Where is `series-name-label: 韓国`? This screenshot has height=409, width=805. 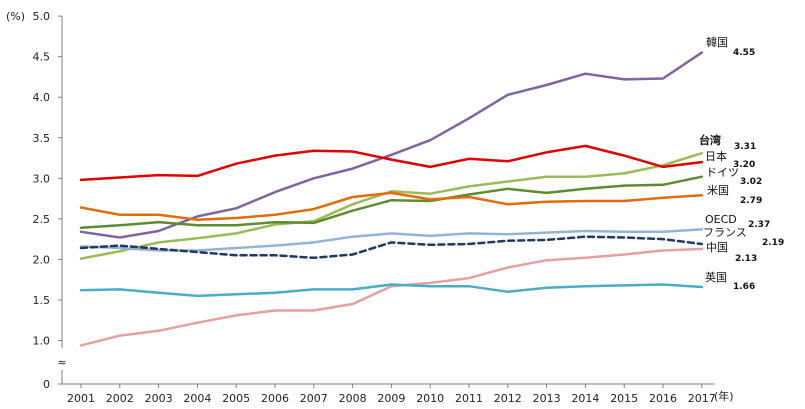
series-name-label: 韓国 is located at coordinates (717, 42).